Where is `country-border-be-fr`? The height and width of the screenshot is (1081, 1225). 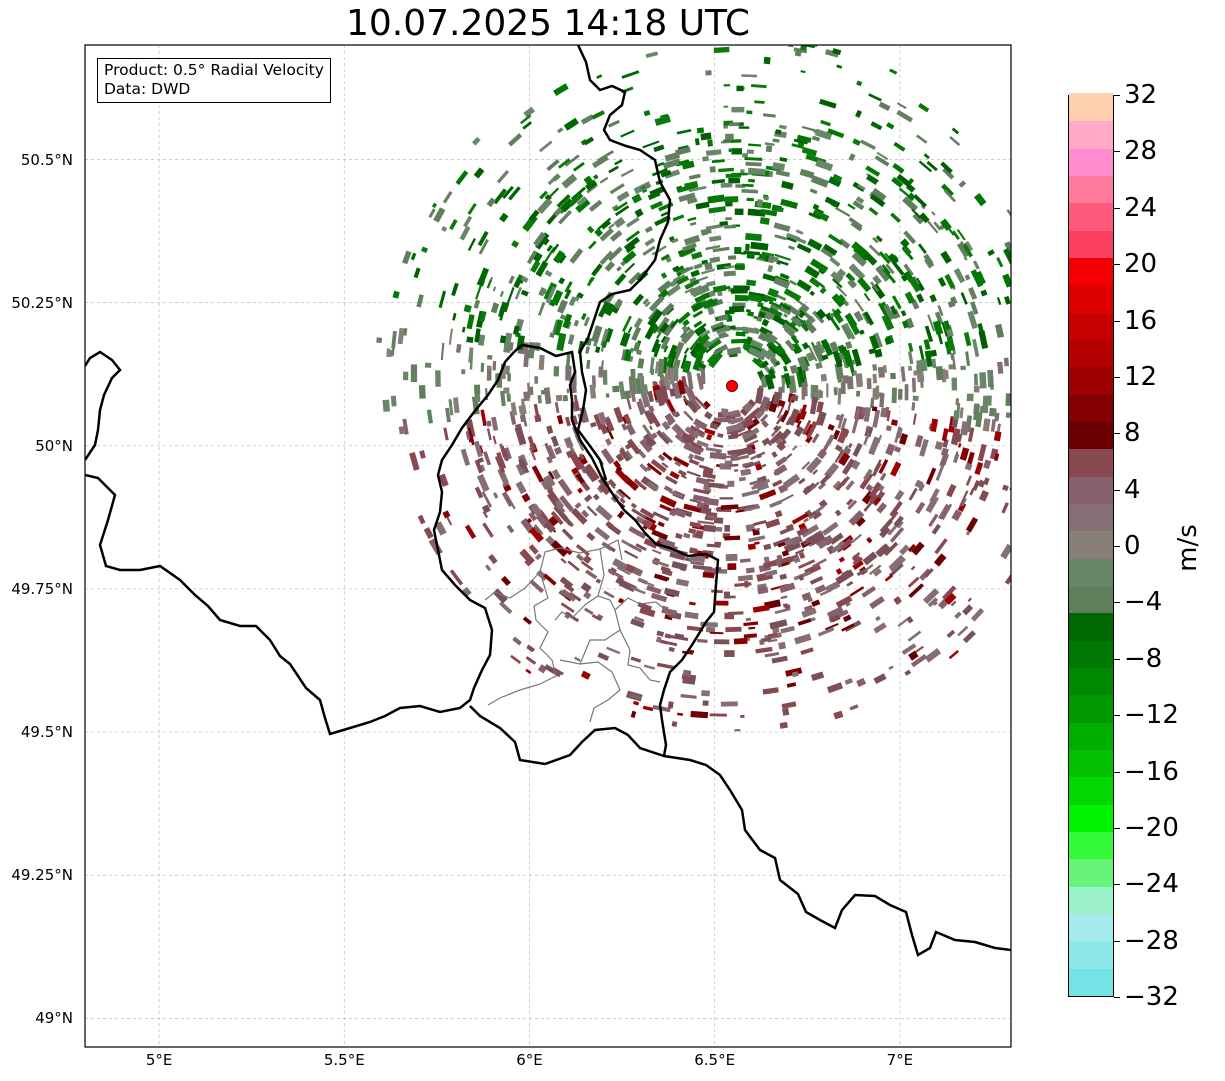
country-border-be-fr is located at coordinates (300, 543).